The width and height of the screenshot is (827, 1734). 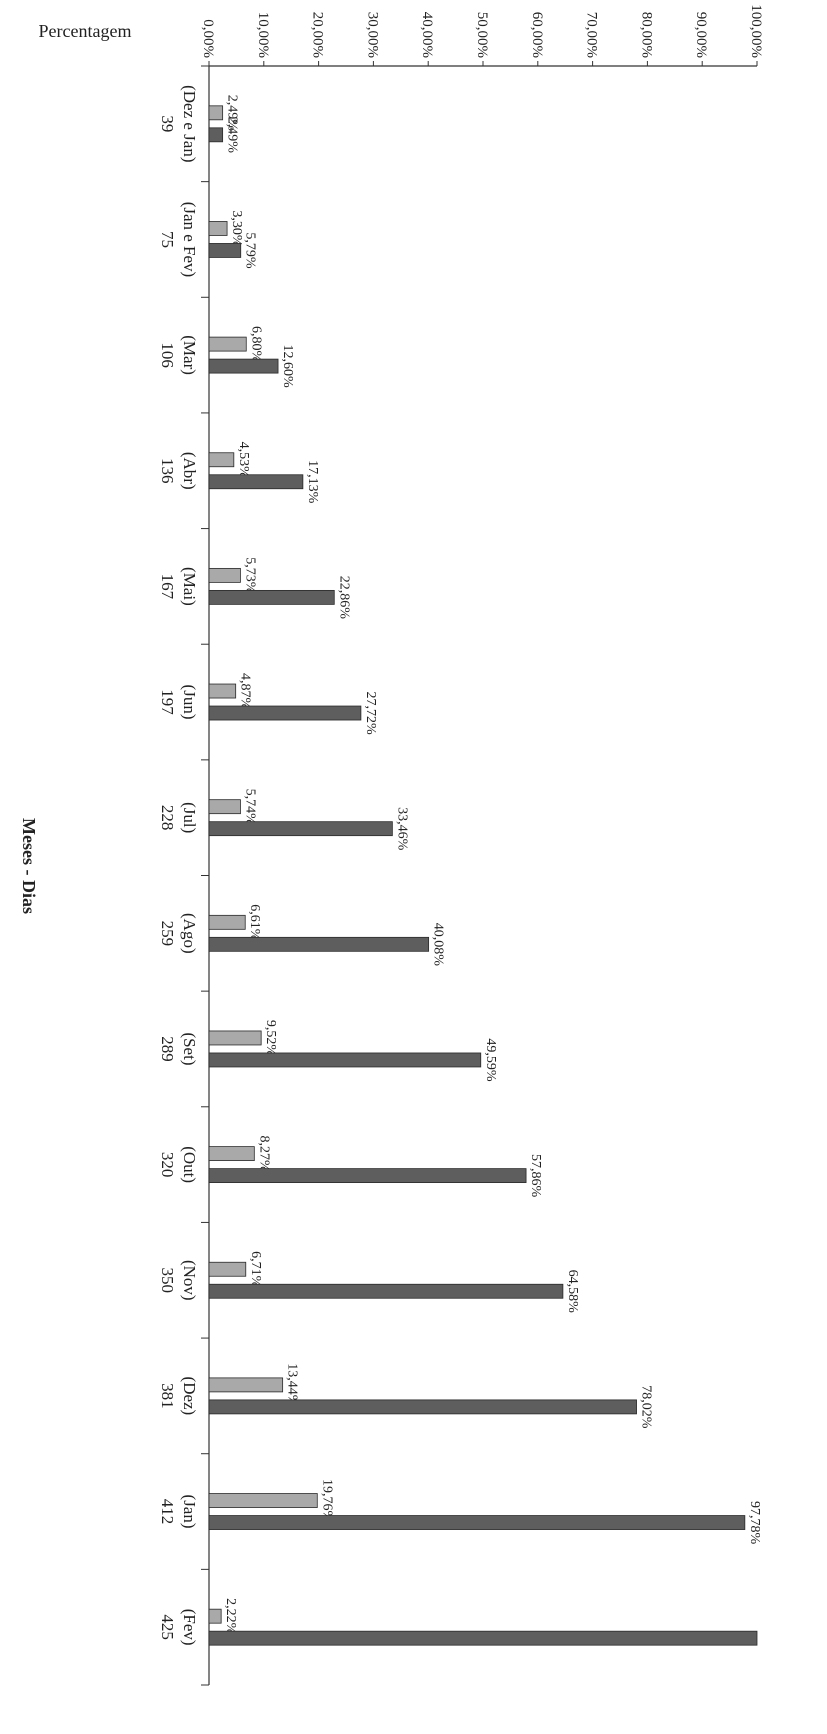 What do you see at coordinates (312, 482) in the screenshot?
I see `data-label: 17,13%` at bounding box center [312, 482].